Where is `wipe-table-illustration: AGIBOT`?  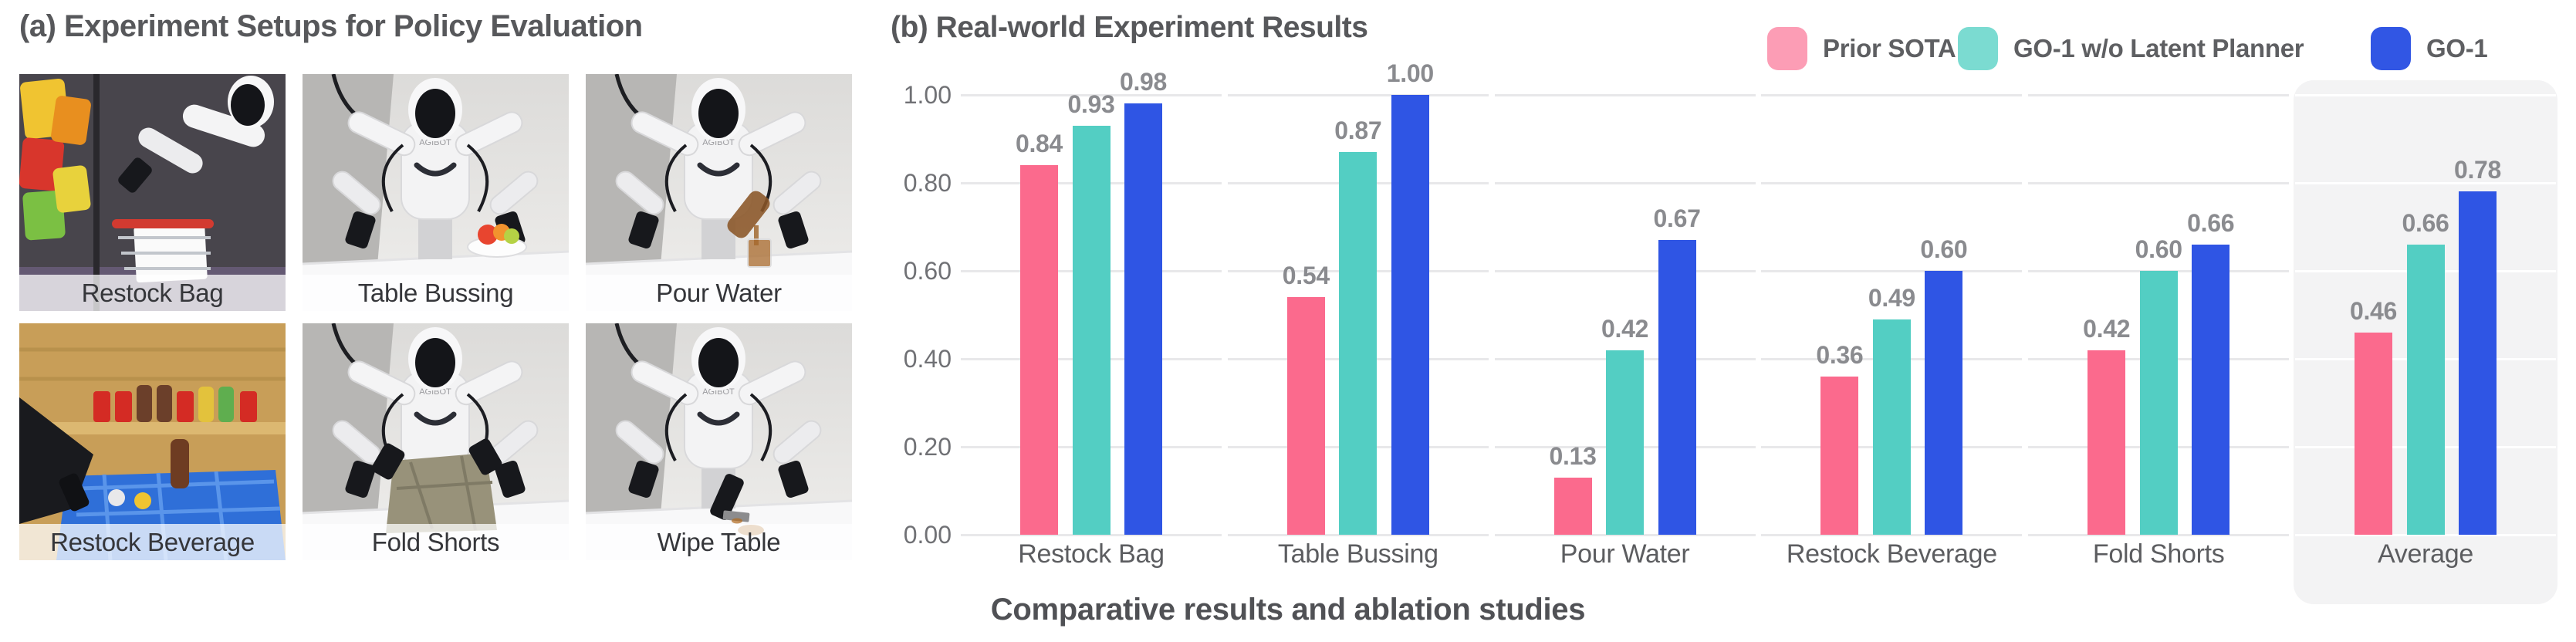
wipe-table-illustration: AGIBOT is located at coordinates (719, 441).